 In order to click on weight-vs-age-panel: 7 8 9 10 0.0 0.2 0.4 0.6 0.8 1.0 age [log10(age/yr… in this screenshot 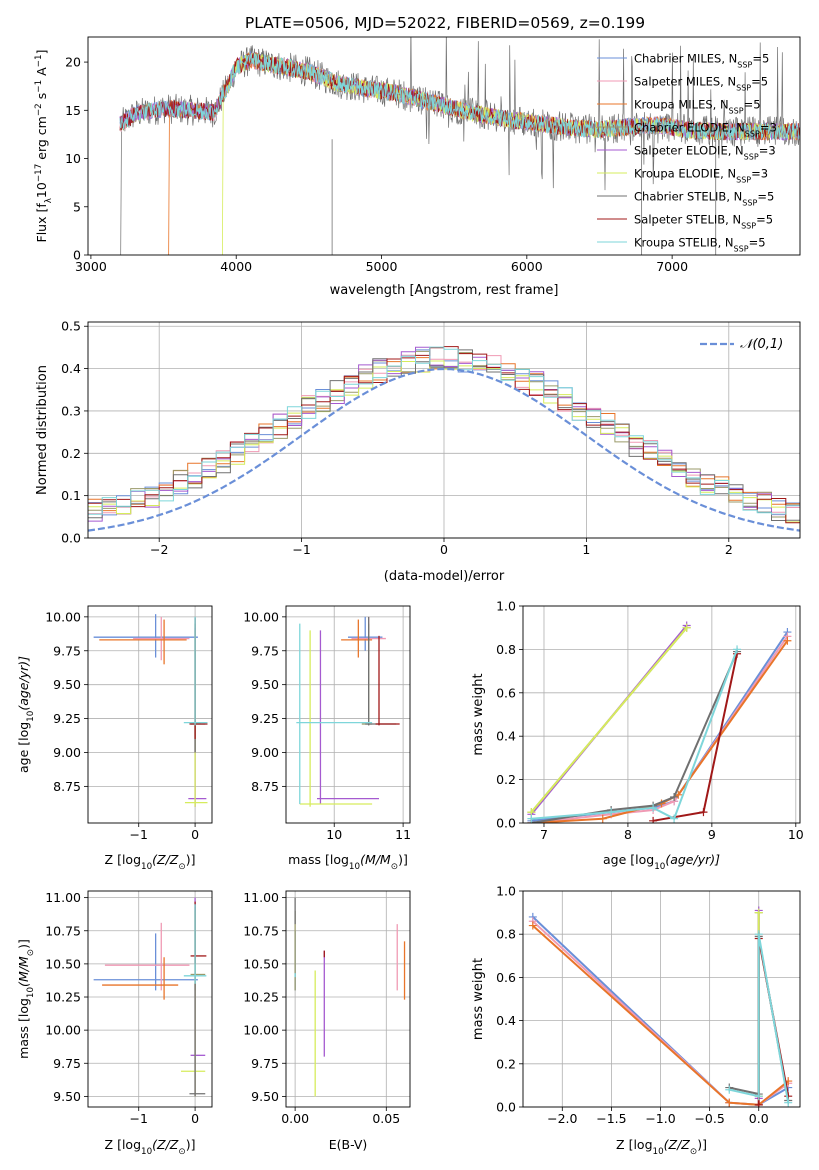, I will do `click(637, 736)`.